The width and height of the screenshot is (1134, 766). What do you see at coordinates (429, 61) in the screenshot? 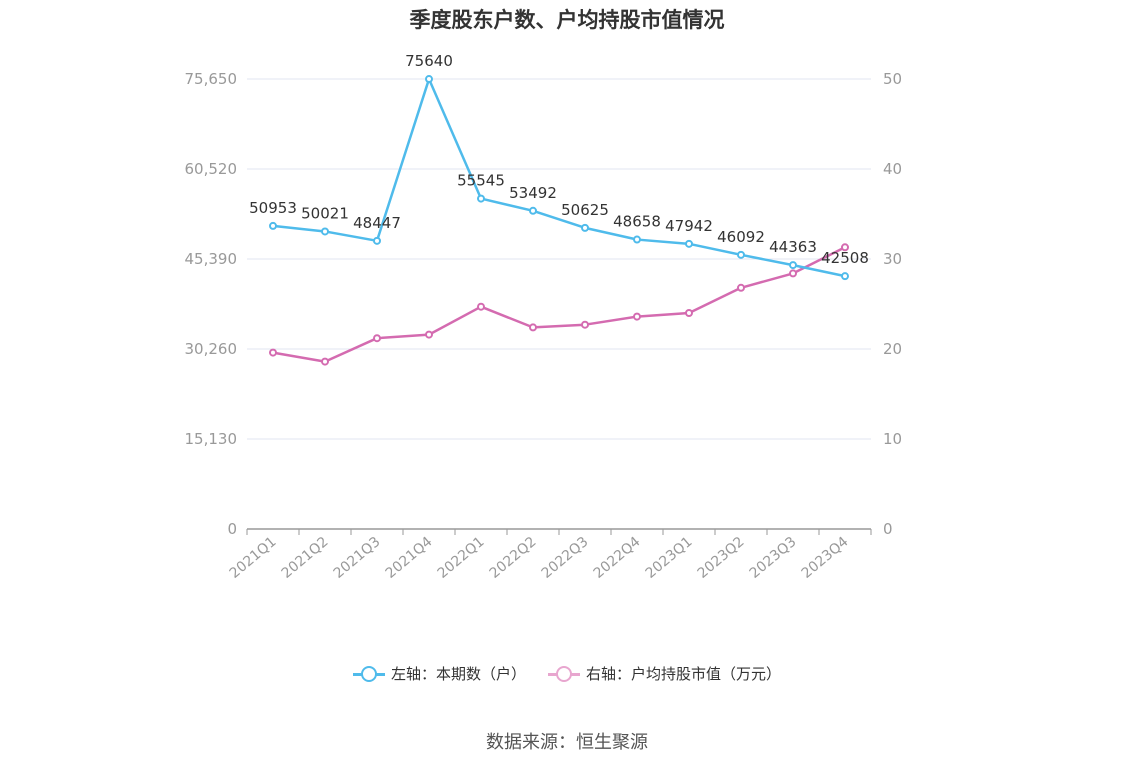
I see `data-label: 75640` at bounding box center [429, 61].